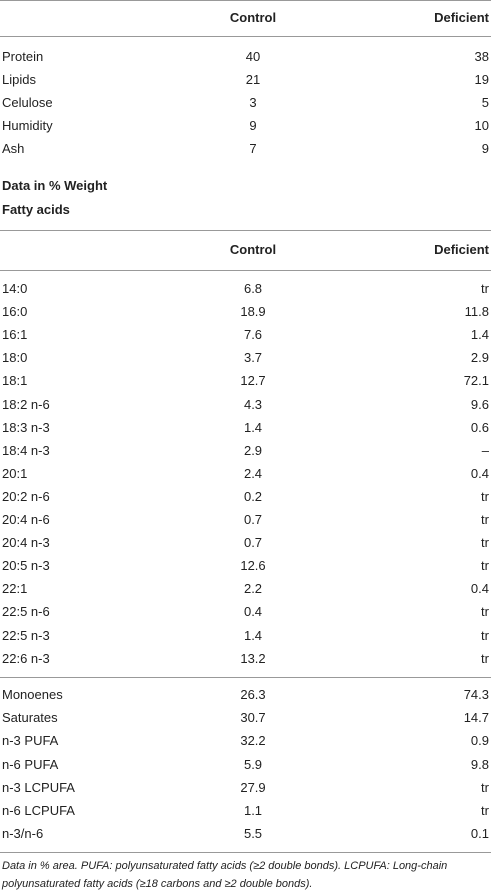  What do you see at coordinates (479, 427) in the screenshot?
I see `cell: 0.6` at bounding box center [479, 427].